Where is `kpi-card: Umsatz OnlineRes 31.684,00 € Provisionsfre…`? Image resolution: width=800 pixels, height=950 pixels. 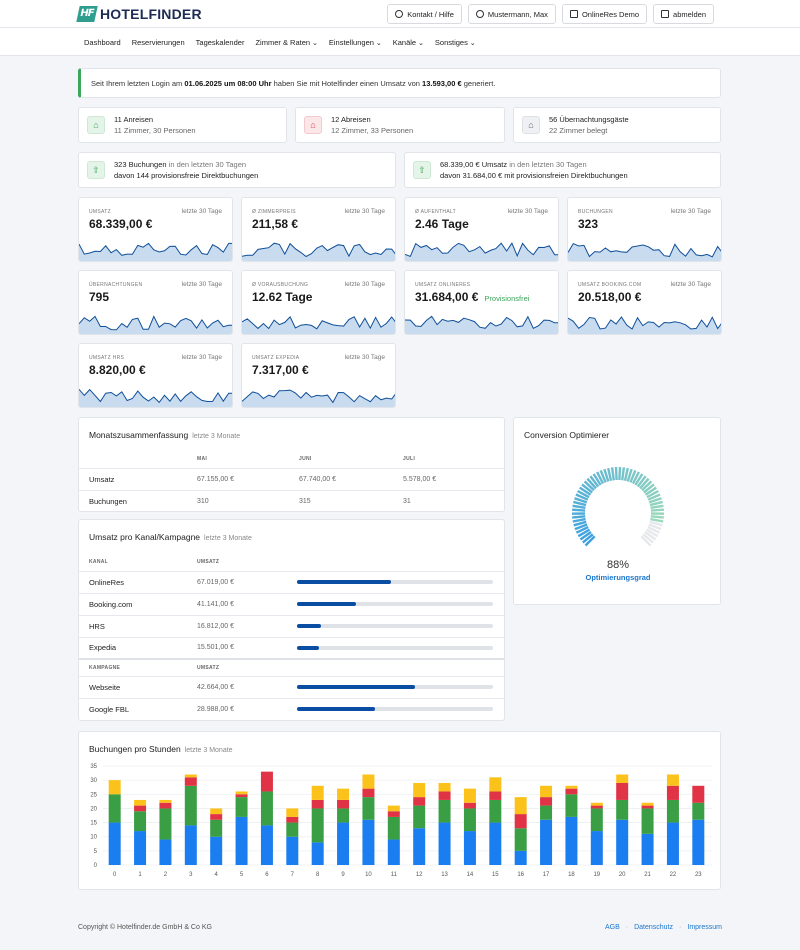 kpi-card: Umsatz OnlineRes 31.684,00 € Provisionsfre… is located at coordinates (481, 302).